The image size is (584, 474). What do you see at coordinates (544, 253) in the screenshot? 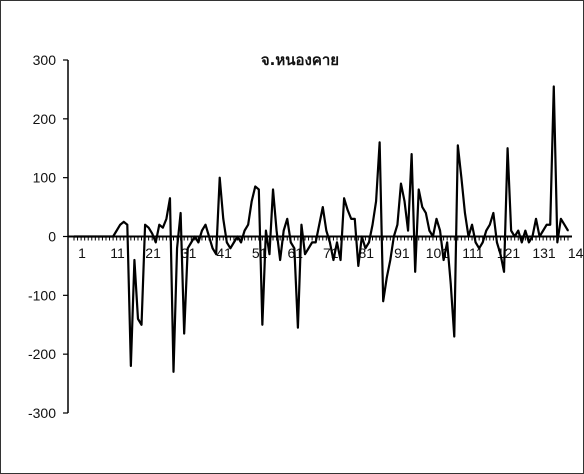
I see `x-tick-label: 131` at bounding box center [544, 253].